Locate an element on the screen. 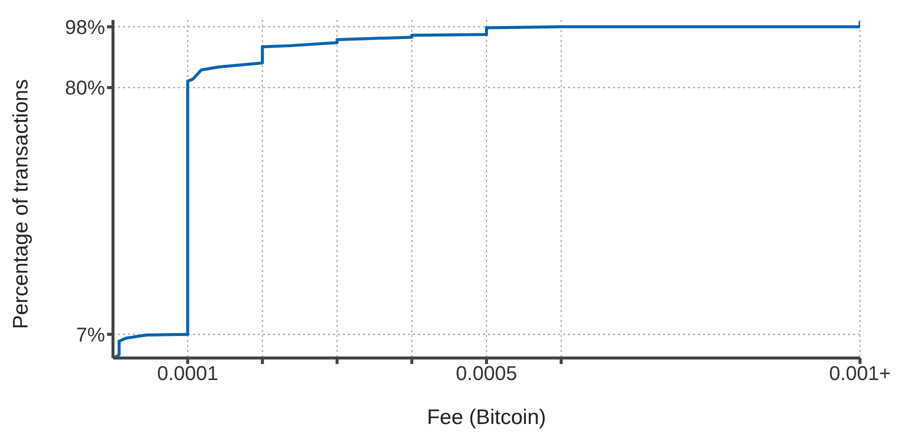  y-tick-label: 80% is located at coordinates (85, 89).